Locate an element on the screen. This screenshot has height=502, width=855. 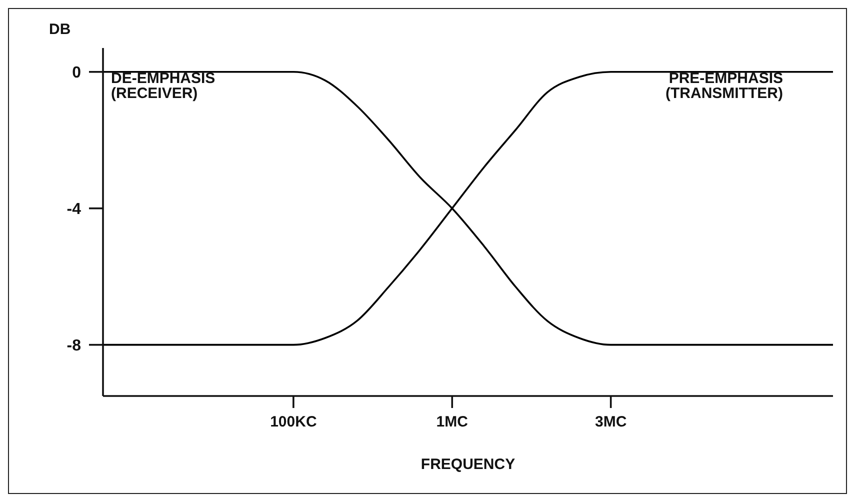
x-axis-title: FREQUENCY is located at coordinates (468, 464).